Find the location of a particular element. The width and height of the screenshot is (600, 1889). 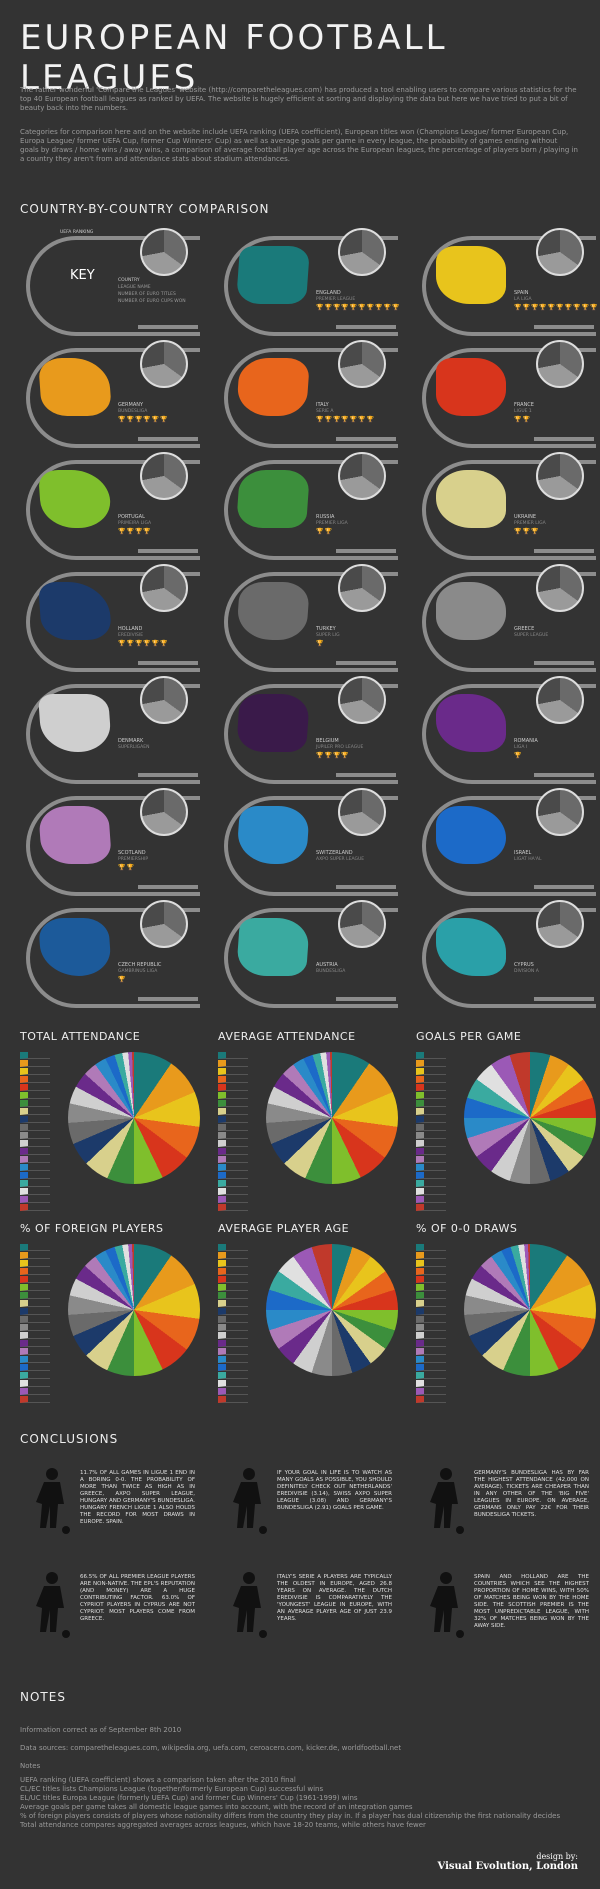

chart-title: AVERAGE ATTENDANCE is located at coordinates (287, 1036).